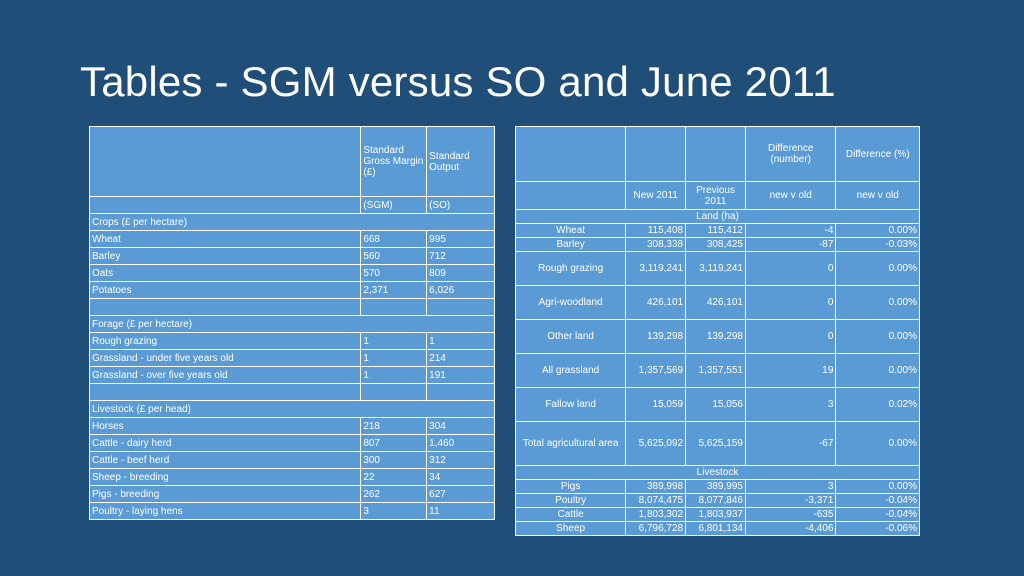  I want to click on previous-value: 3,119,241, so click(715, 268).